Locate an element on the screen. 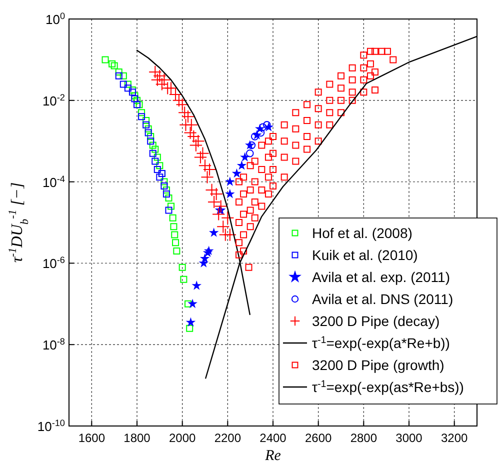 This screenshot has height=461, width=499. x-tick-label: 2000 is located at coordinates (182, 438).